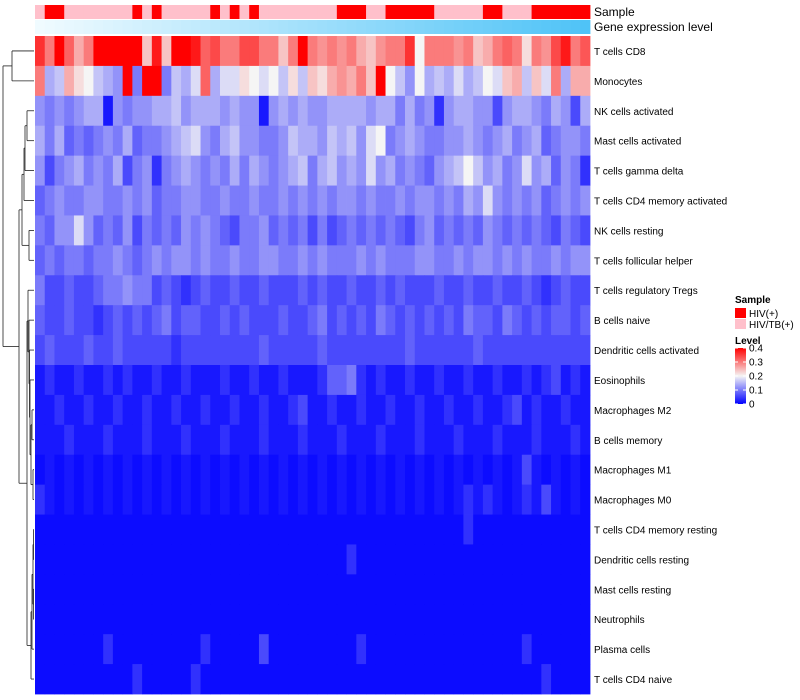 This screenshot has height=700, width=800. What do you see at coordinates (756, 377) in the screenshot?
I see `legend-tick-label: 0.2` at bounding box center [756, 377].